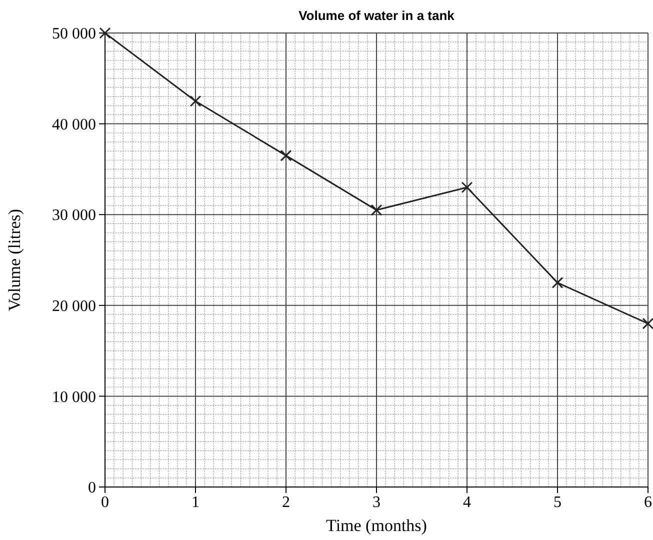 This screenshot has width=653, height=540. What do you see at coordinates (74, 397) in the screenshot?
I see `y-tick-label: 10 000` at bounding box center [74, 397].